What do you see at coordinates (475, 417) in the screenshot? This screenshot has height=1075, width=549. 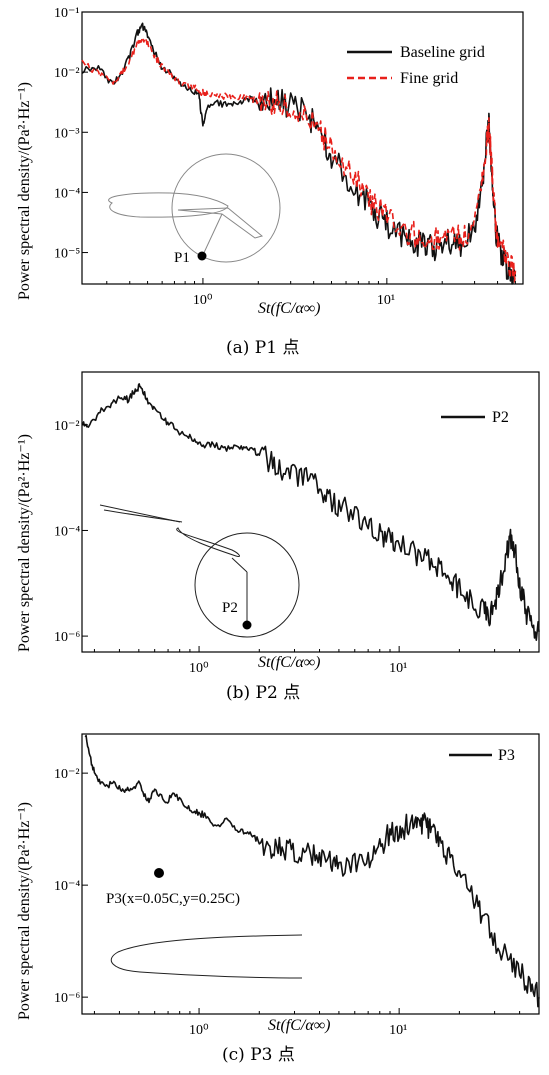 I see `legend: P2` at bounding box center [475, 417].